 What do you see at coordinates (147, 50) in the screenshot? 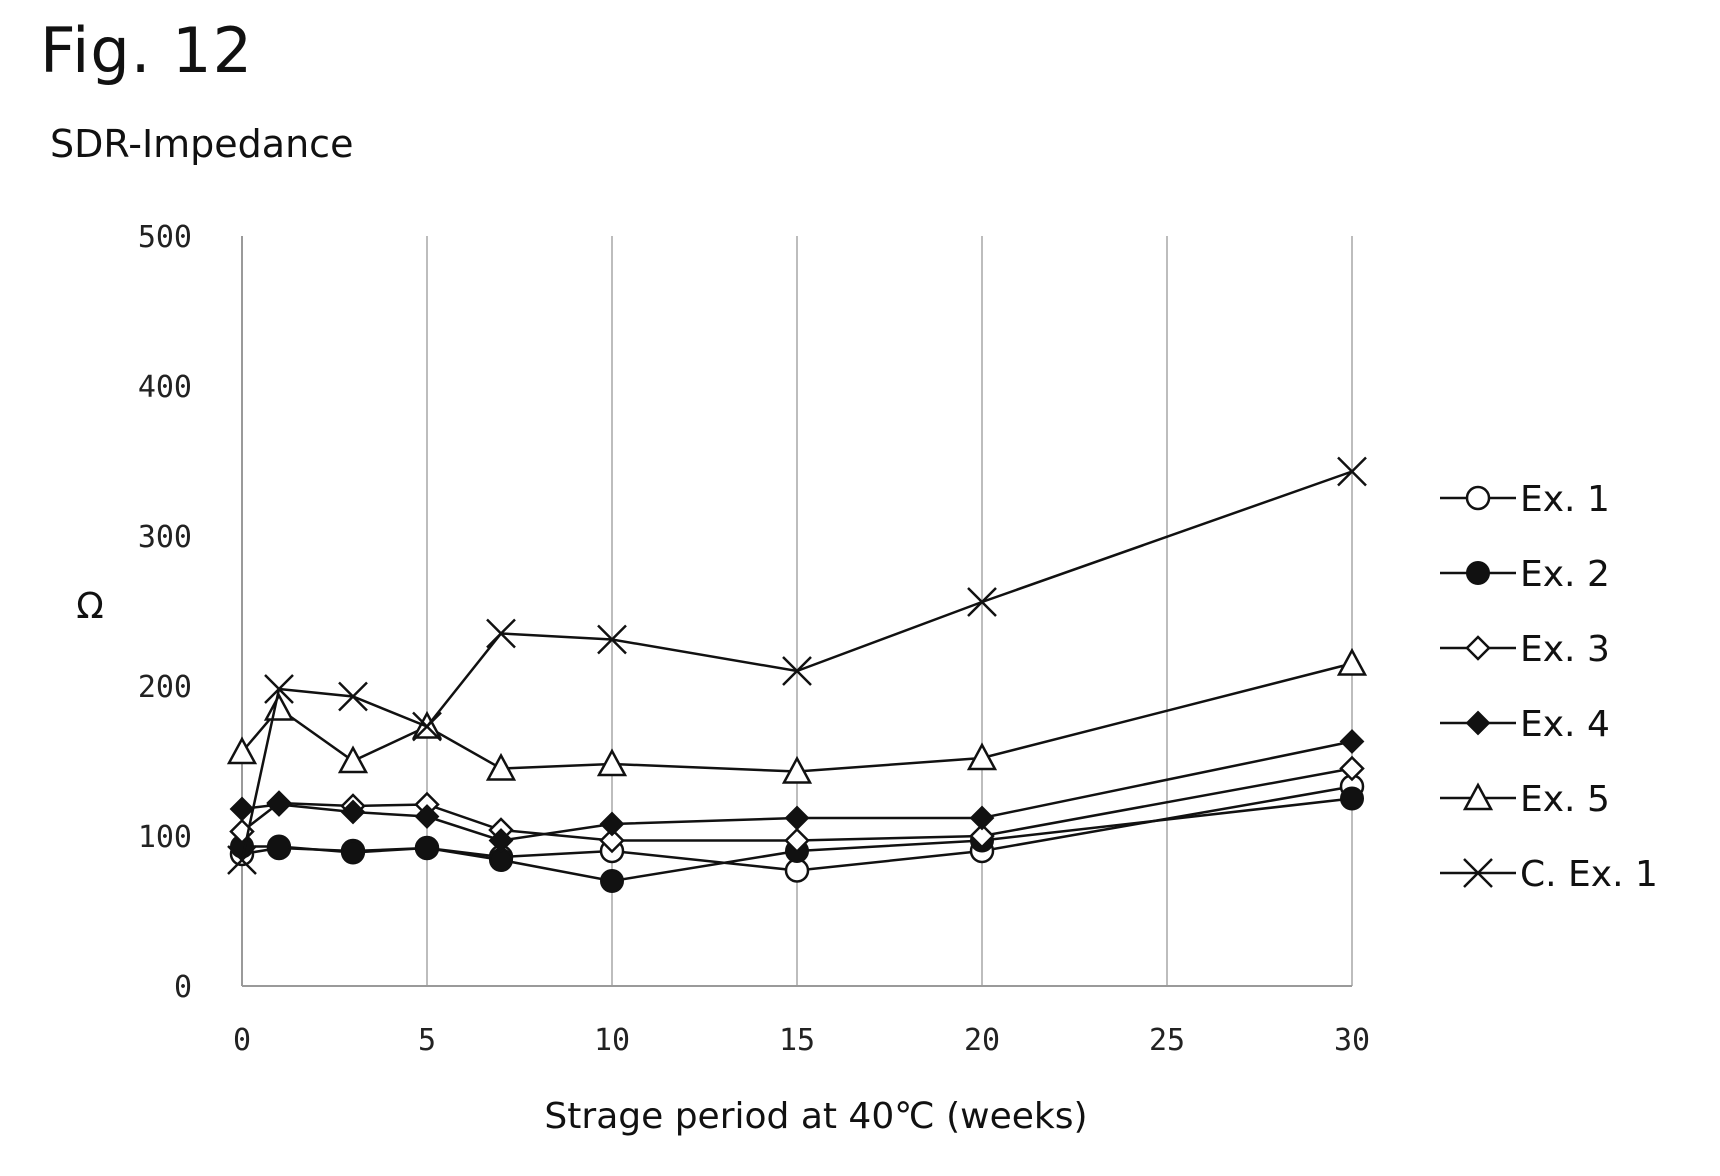
I see `figure-label: Fig. 12` at bounding box center [147, 50].